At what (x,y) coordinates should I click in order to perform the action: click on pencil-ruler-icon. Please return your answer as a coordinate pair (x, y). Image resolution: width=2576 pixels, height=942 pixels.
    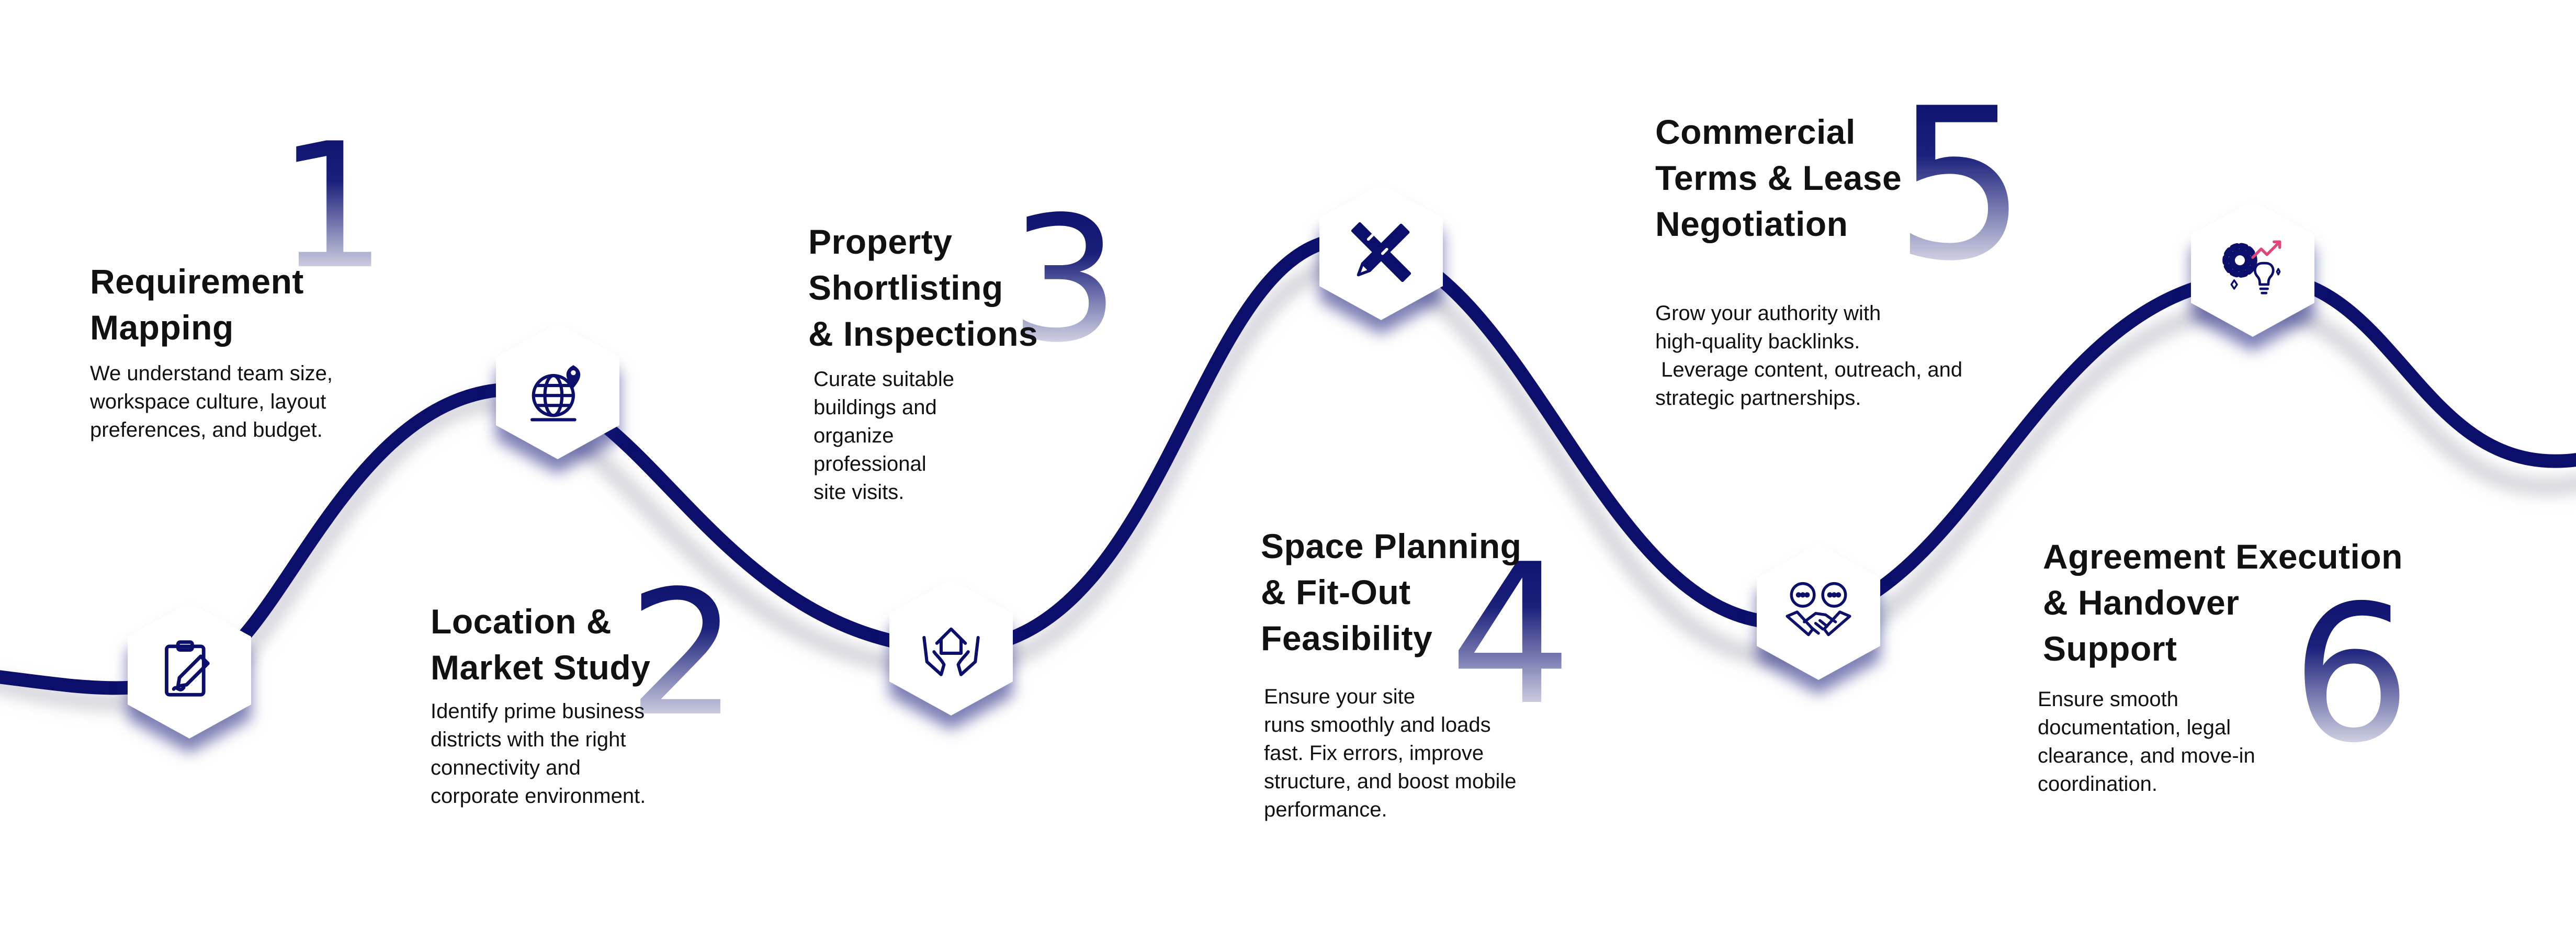
    Looking at the image, I should click on (1381, 252).